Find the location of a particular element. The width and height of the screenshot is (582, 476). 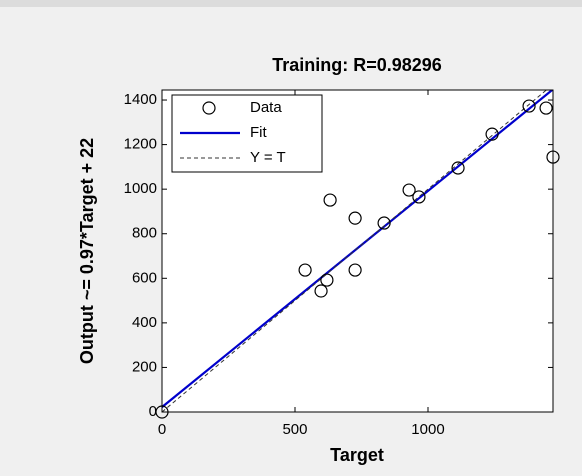

y-tick-label: 1000 is located at coordinates (140, 188).